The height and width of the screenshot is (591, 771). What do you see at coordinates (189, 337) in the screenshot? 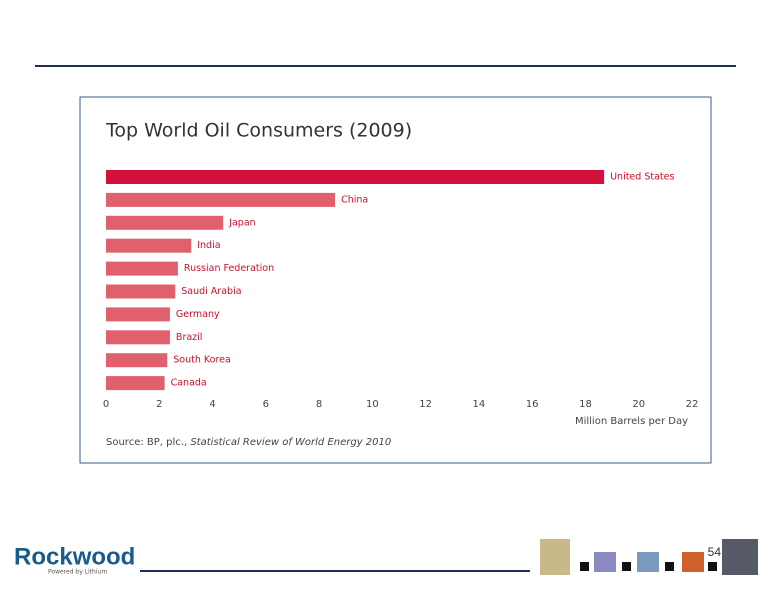
I see `bar-label: Brazil` at bounding box center [189, 337].